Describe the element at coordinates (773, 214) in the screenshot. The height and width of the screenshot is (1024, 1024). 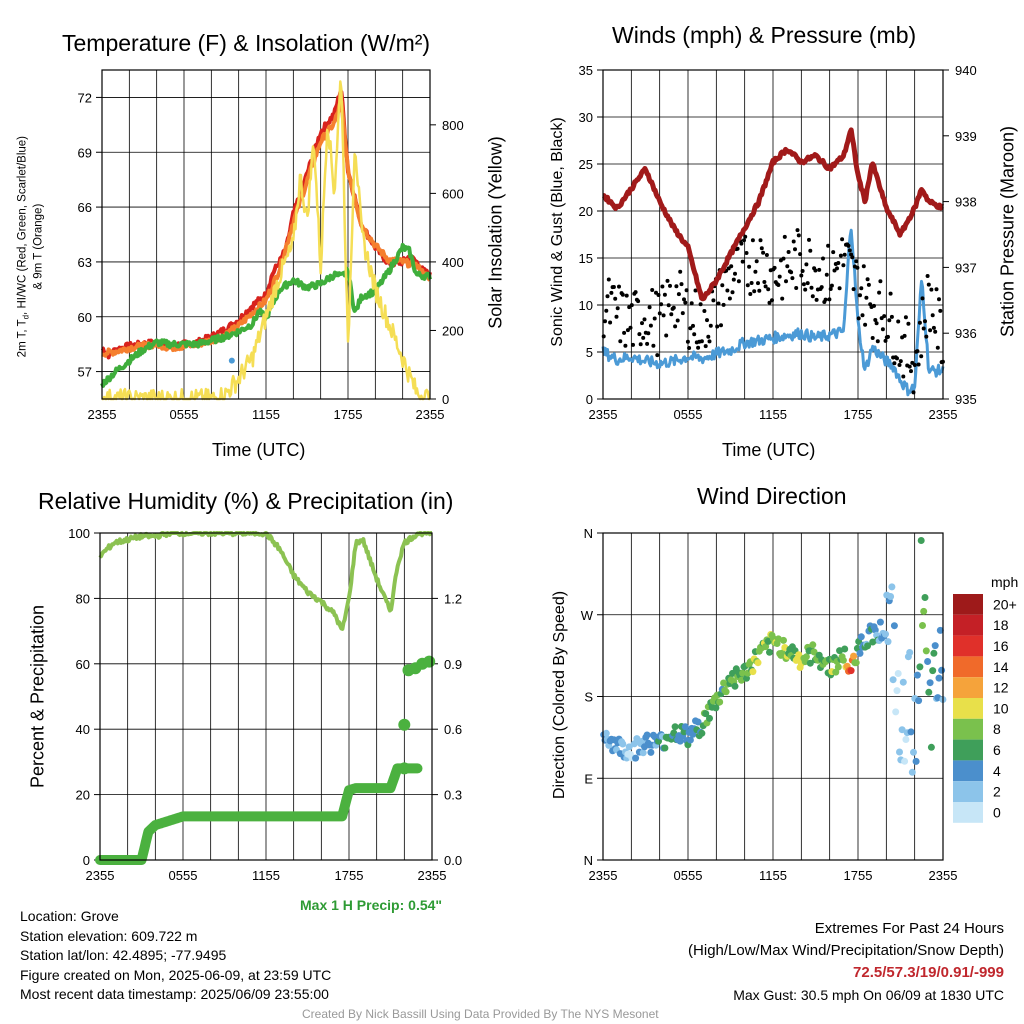
I see `series-line-station-pressure` at that location.